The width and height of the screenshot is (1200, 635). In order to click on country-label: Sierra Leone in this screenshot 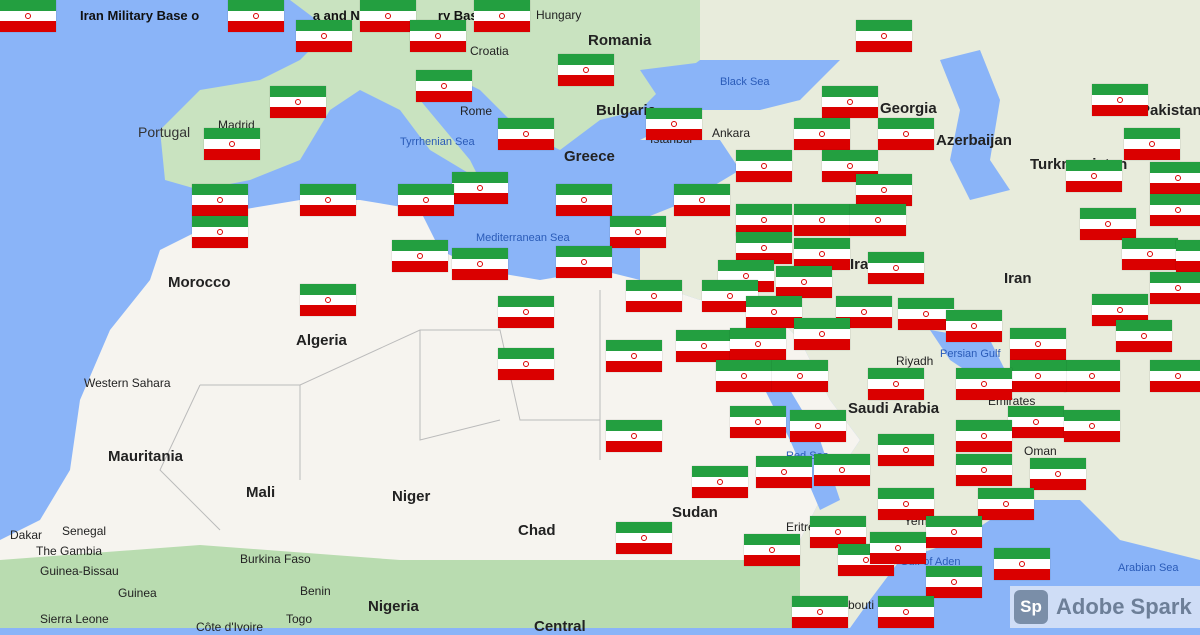, I will do `click(74, 619)`.